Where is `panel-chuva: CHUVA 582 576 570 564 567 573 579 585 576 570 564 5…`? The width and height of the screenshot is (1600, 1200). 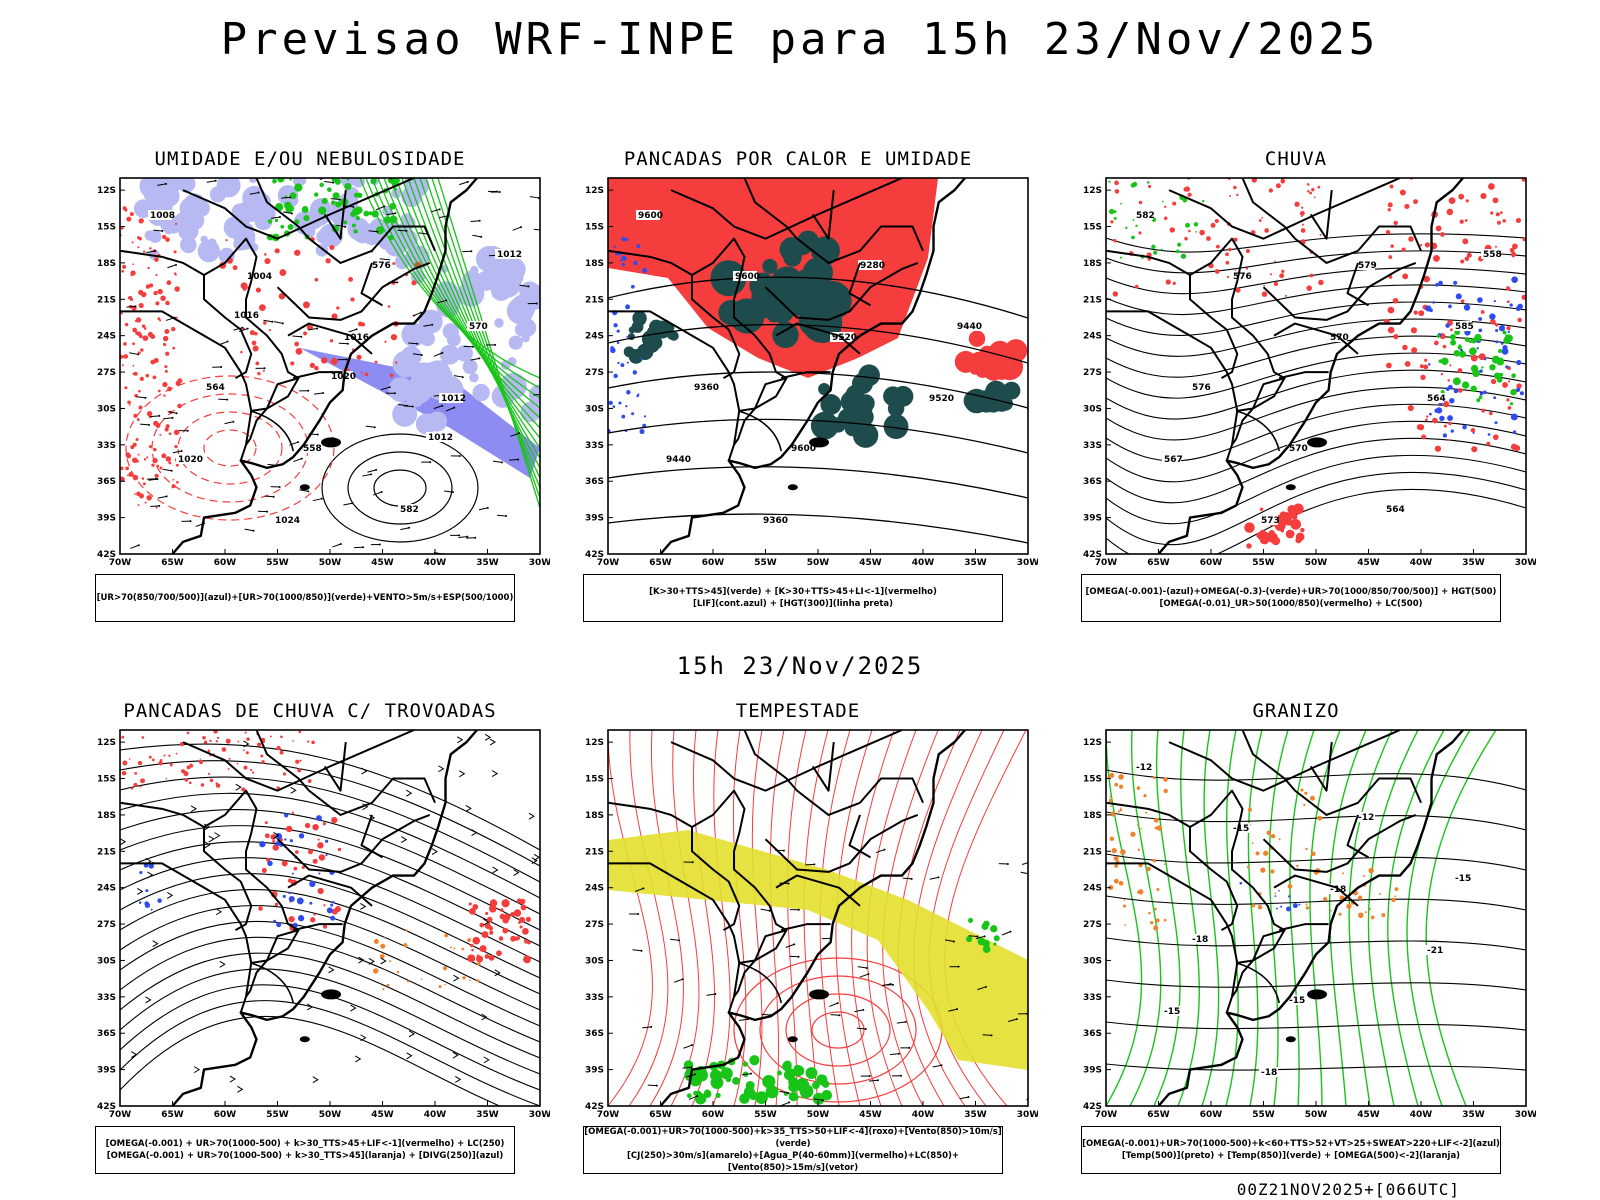 panel-chuva: CHUVA 582 576 570 564 567 573 579 585 576 570 564 5… is located at coordinates (1301, 388).